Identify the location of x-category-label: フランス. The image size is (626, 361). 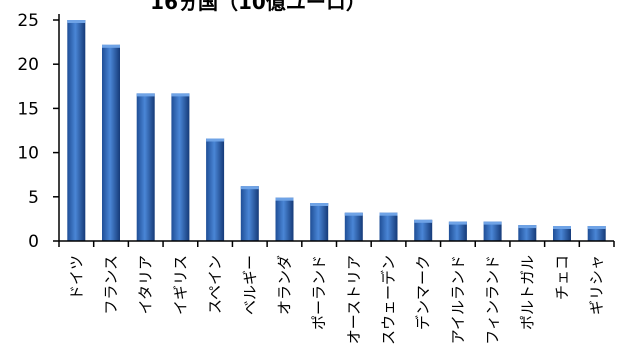
(111, 285).